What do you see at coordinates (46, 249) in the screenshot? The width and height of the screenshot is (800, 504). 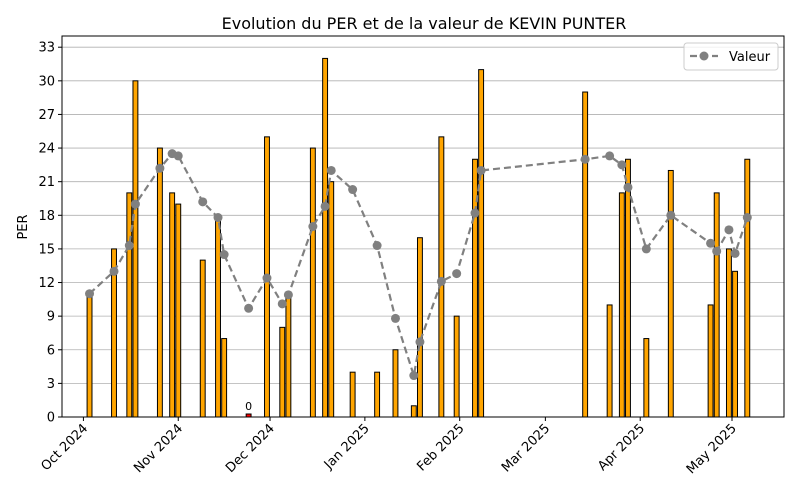 I see `y-tick-label: 15` at bounding box center [46, 249].